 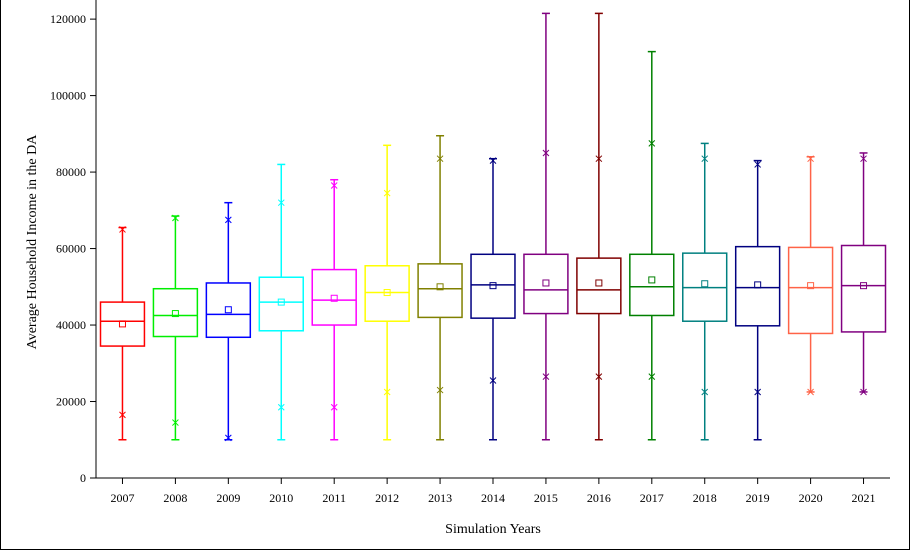 I want to click on box-2011, so click(x=334, y=309).